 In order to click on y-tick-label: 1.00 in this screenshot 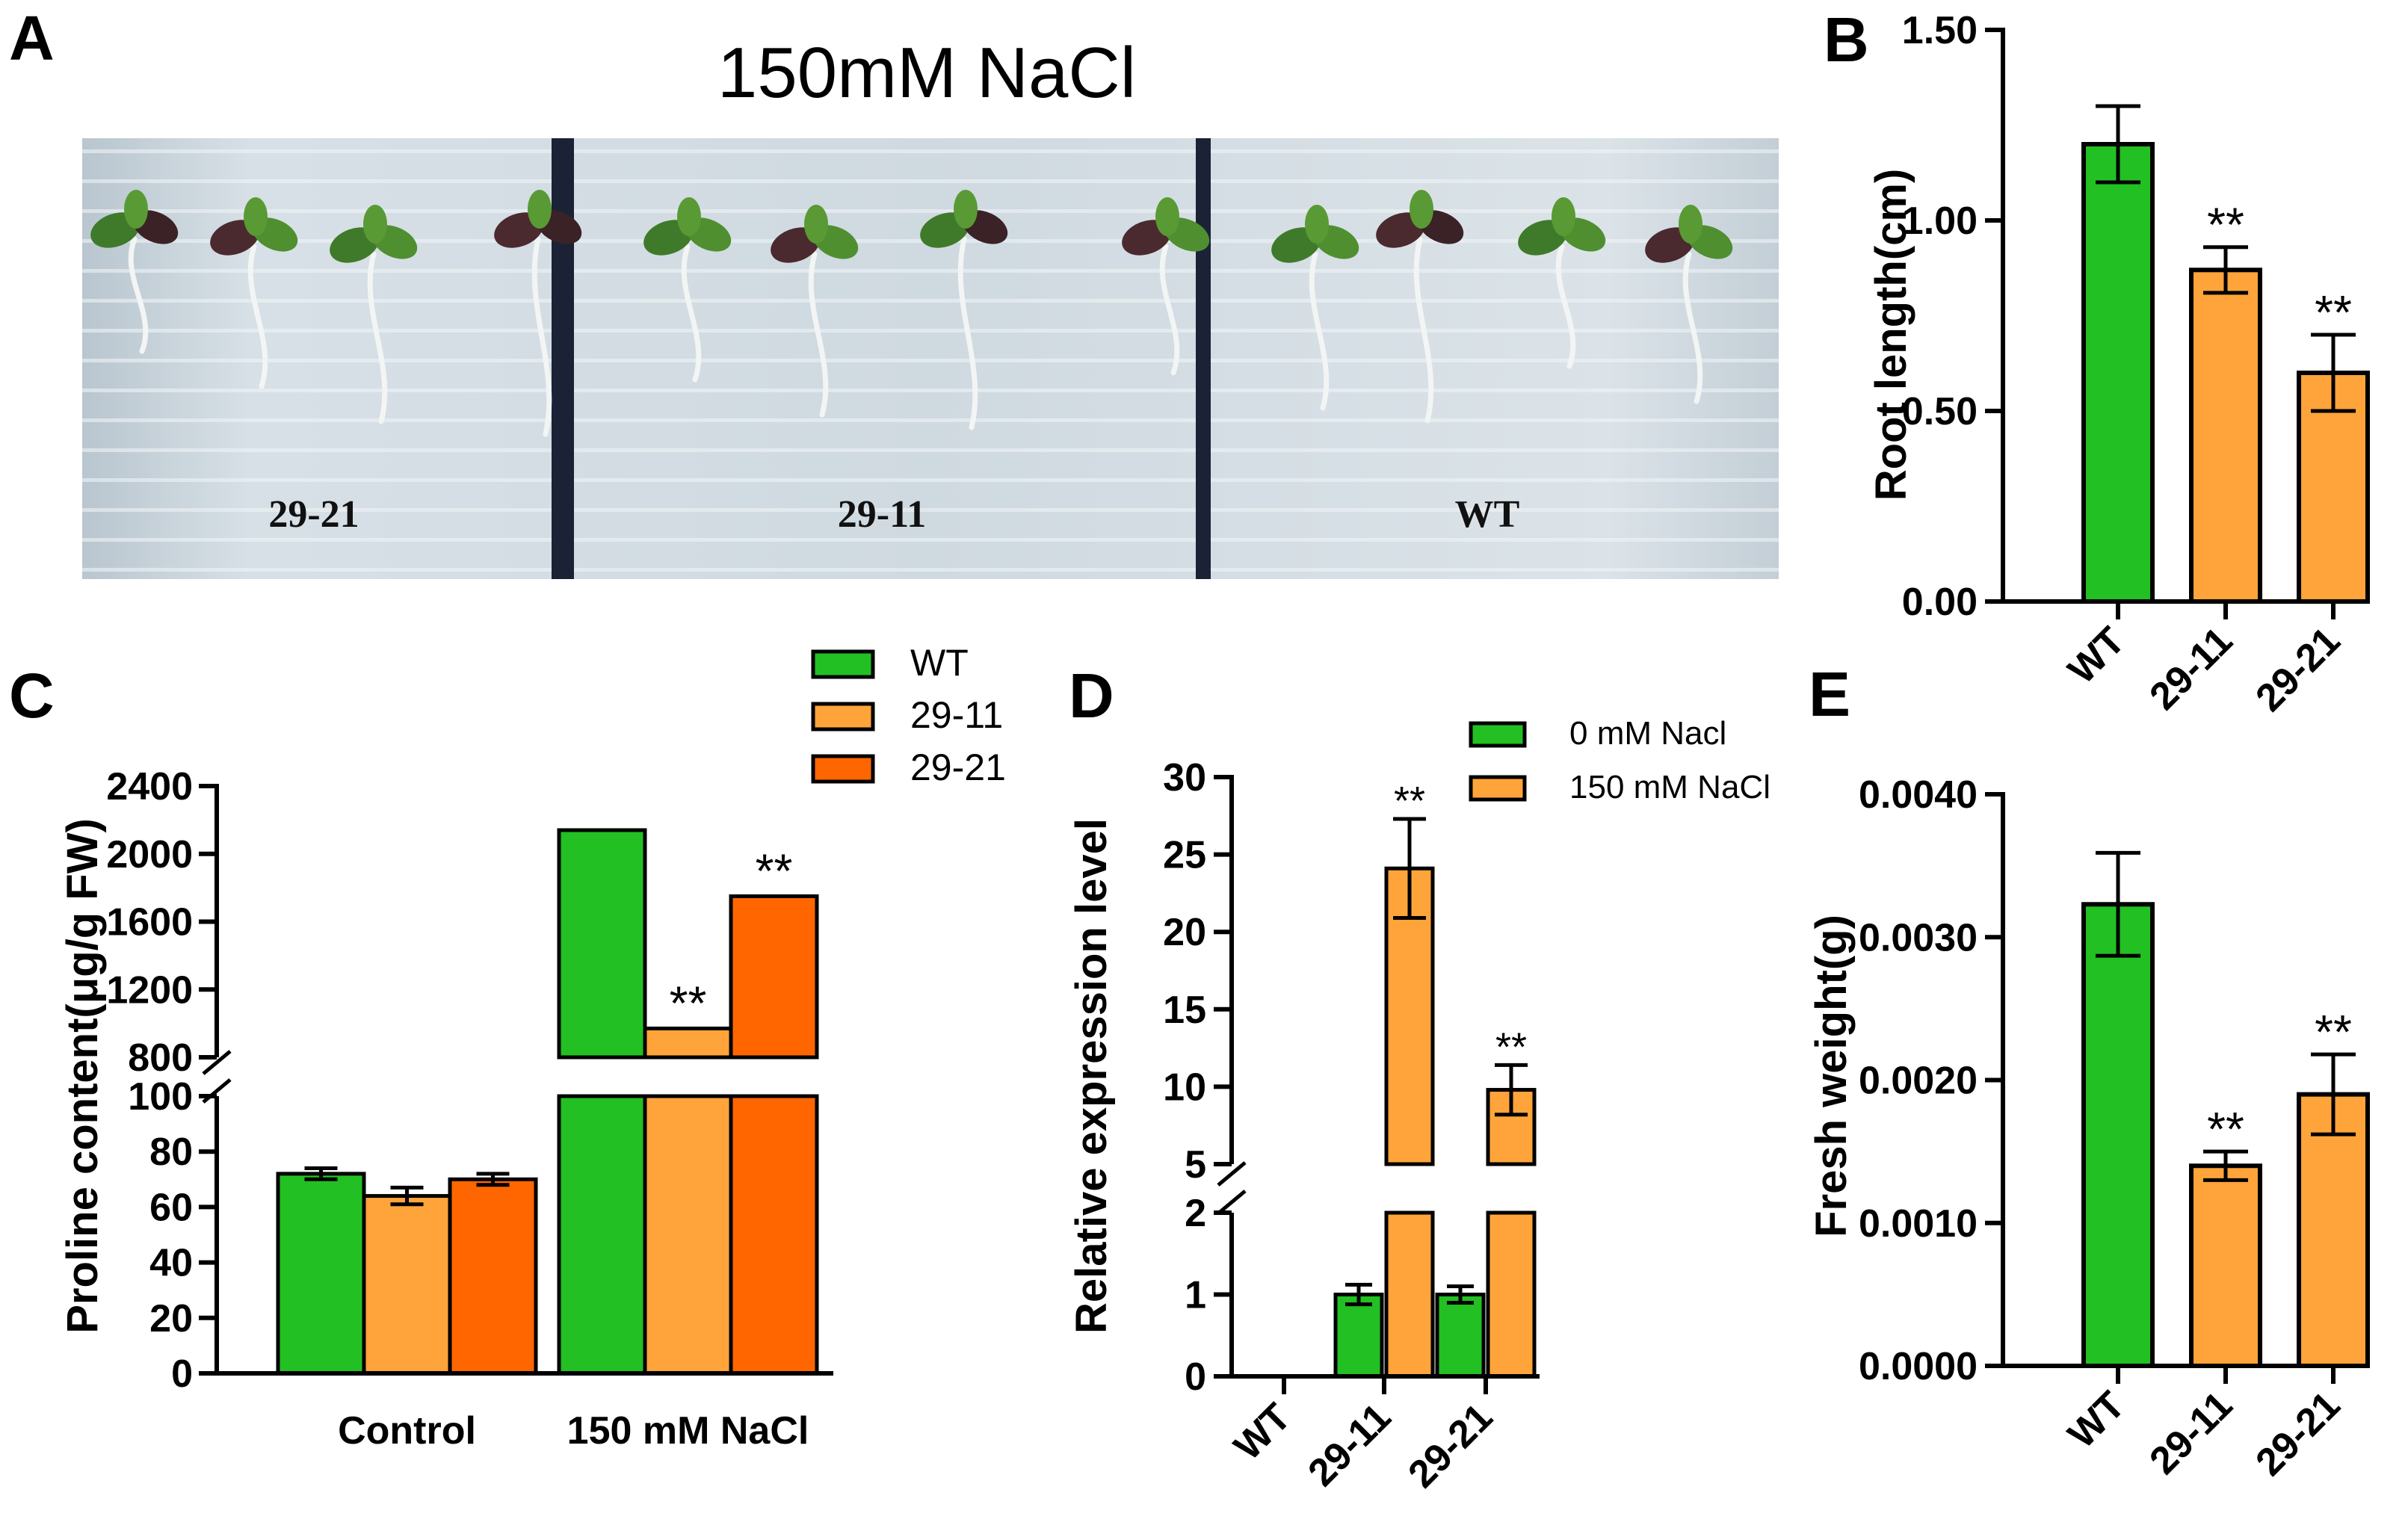, I will do `click(1940, 222)`.